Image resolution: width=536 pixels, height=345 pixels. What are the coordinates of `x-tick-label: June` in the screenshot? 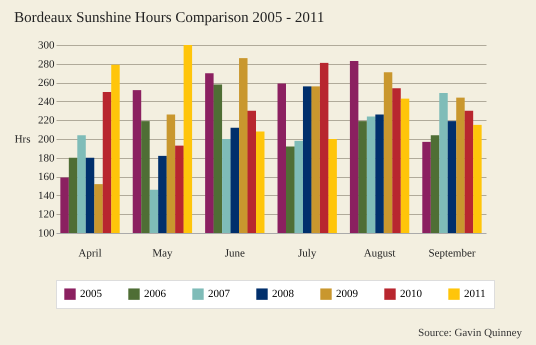 It's located at (234, 254).